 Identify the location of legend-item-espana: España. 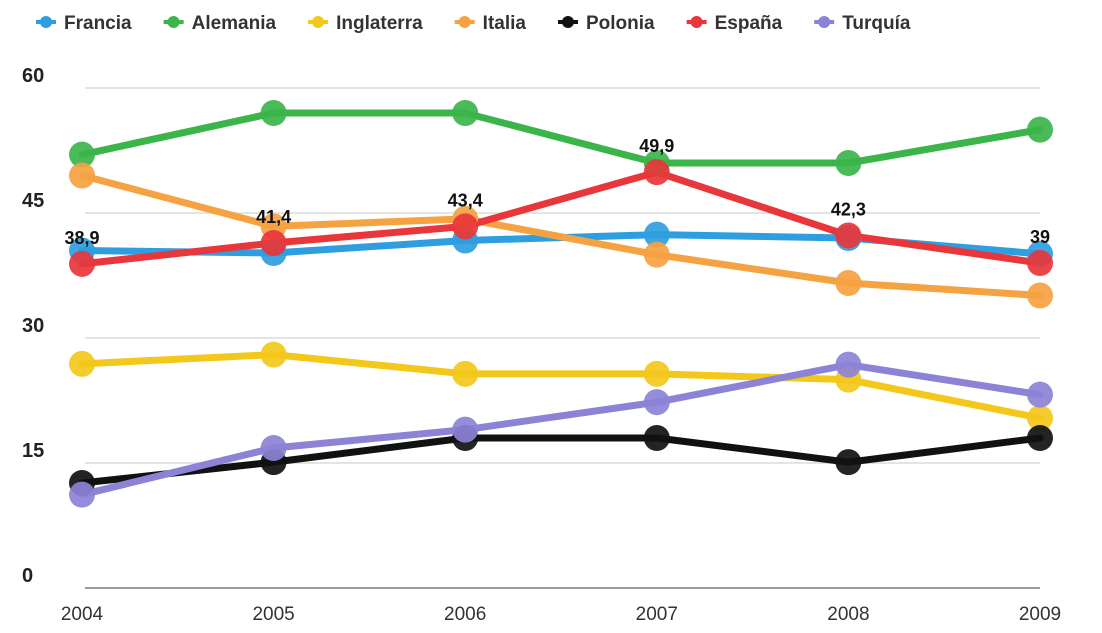
(734, 23).